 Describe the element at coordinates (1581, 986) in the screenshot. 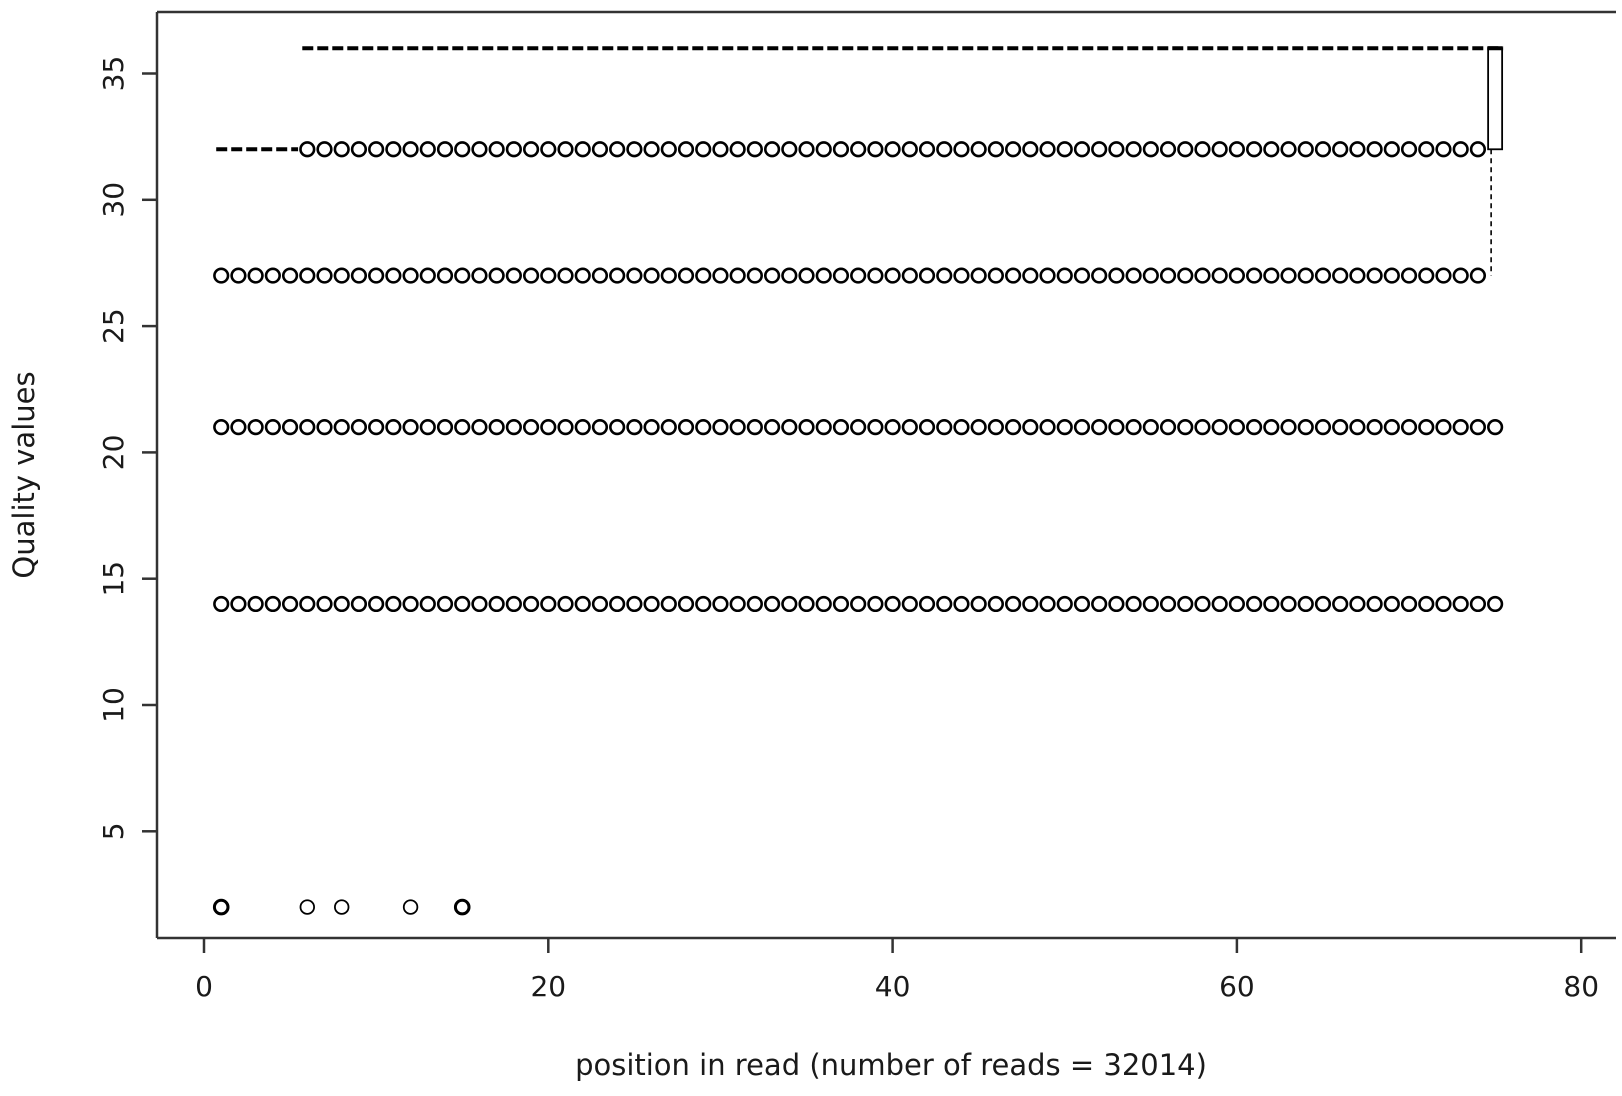

I see `x-tick-label: 80` at that location.